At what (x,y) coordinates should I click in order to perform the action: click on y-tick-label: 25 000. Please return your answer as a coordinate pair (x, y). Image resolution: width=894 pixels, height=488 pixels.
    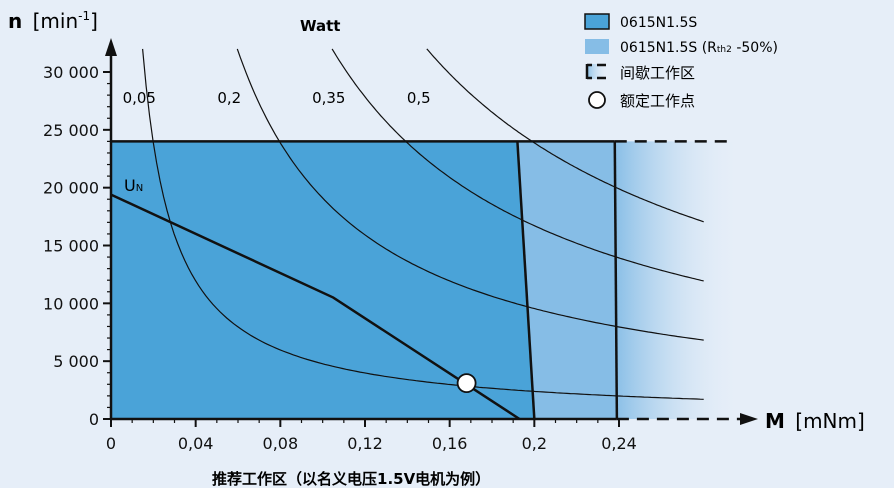
    Looking at the image, I should click on (71, 130).